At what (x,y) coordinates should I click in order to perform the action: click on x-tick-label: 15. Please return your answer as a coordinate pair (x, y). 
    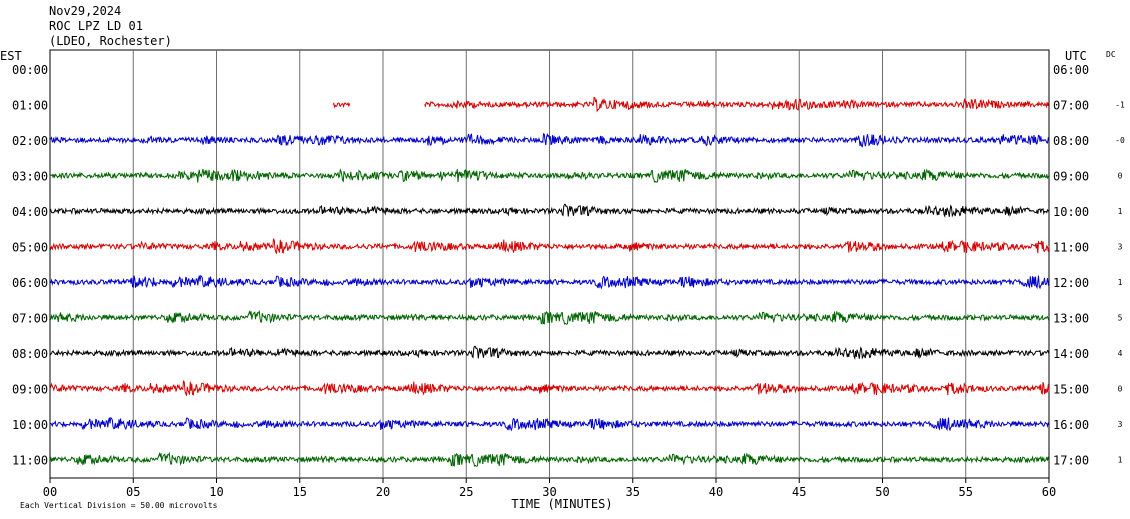
    Looking at the image, I should click on (300, 492).